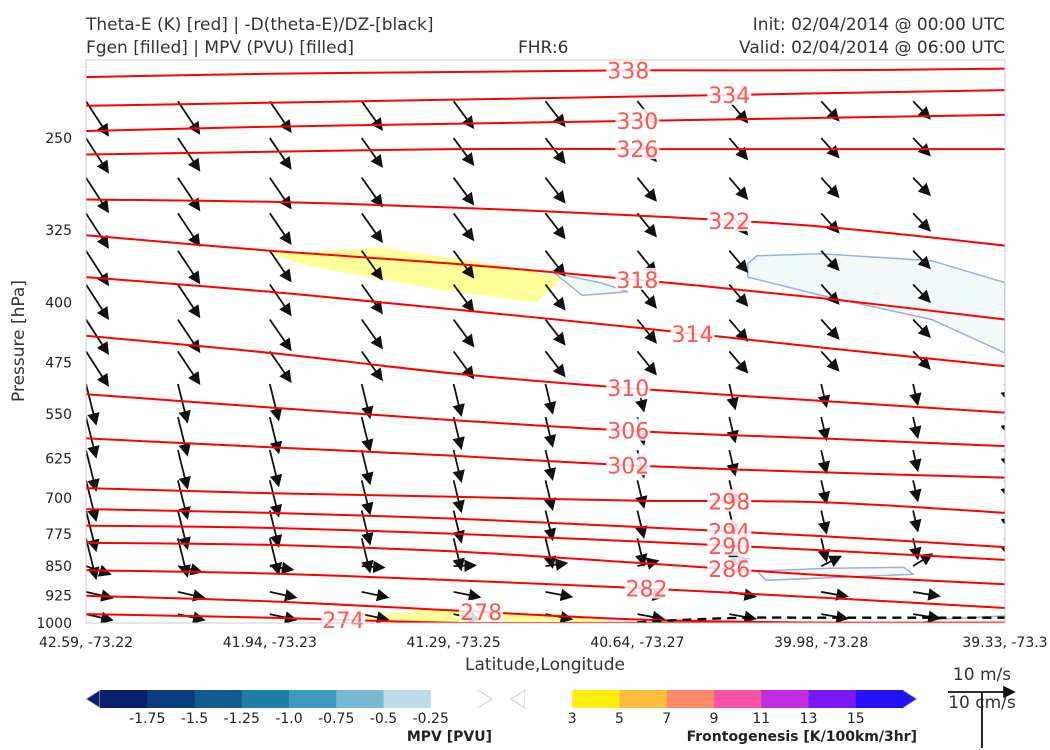 The width and height of the screenshot is (1050, 750). What do you see at coordinates (856, 719) in the screenshot?
I see `fgen-colorbar-label: 15` at bounding box center [856, 719].